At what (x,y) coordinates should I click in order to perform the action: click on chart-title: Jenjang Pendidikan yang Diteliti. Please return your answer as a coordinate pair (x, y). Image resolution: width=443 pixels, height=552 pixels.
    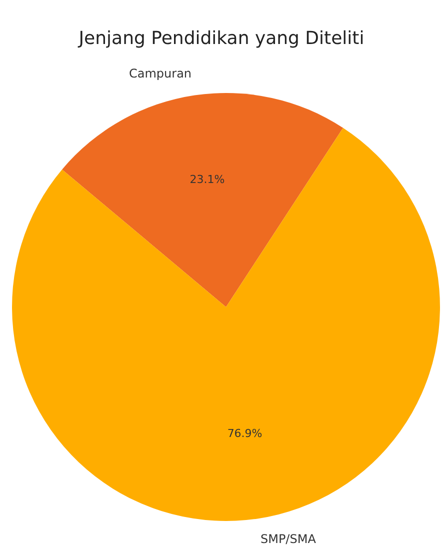
    Looking at the image, I should click on (221, 38).